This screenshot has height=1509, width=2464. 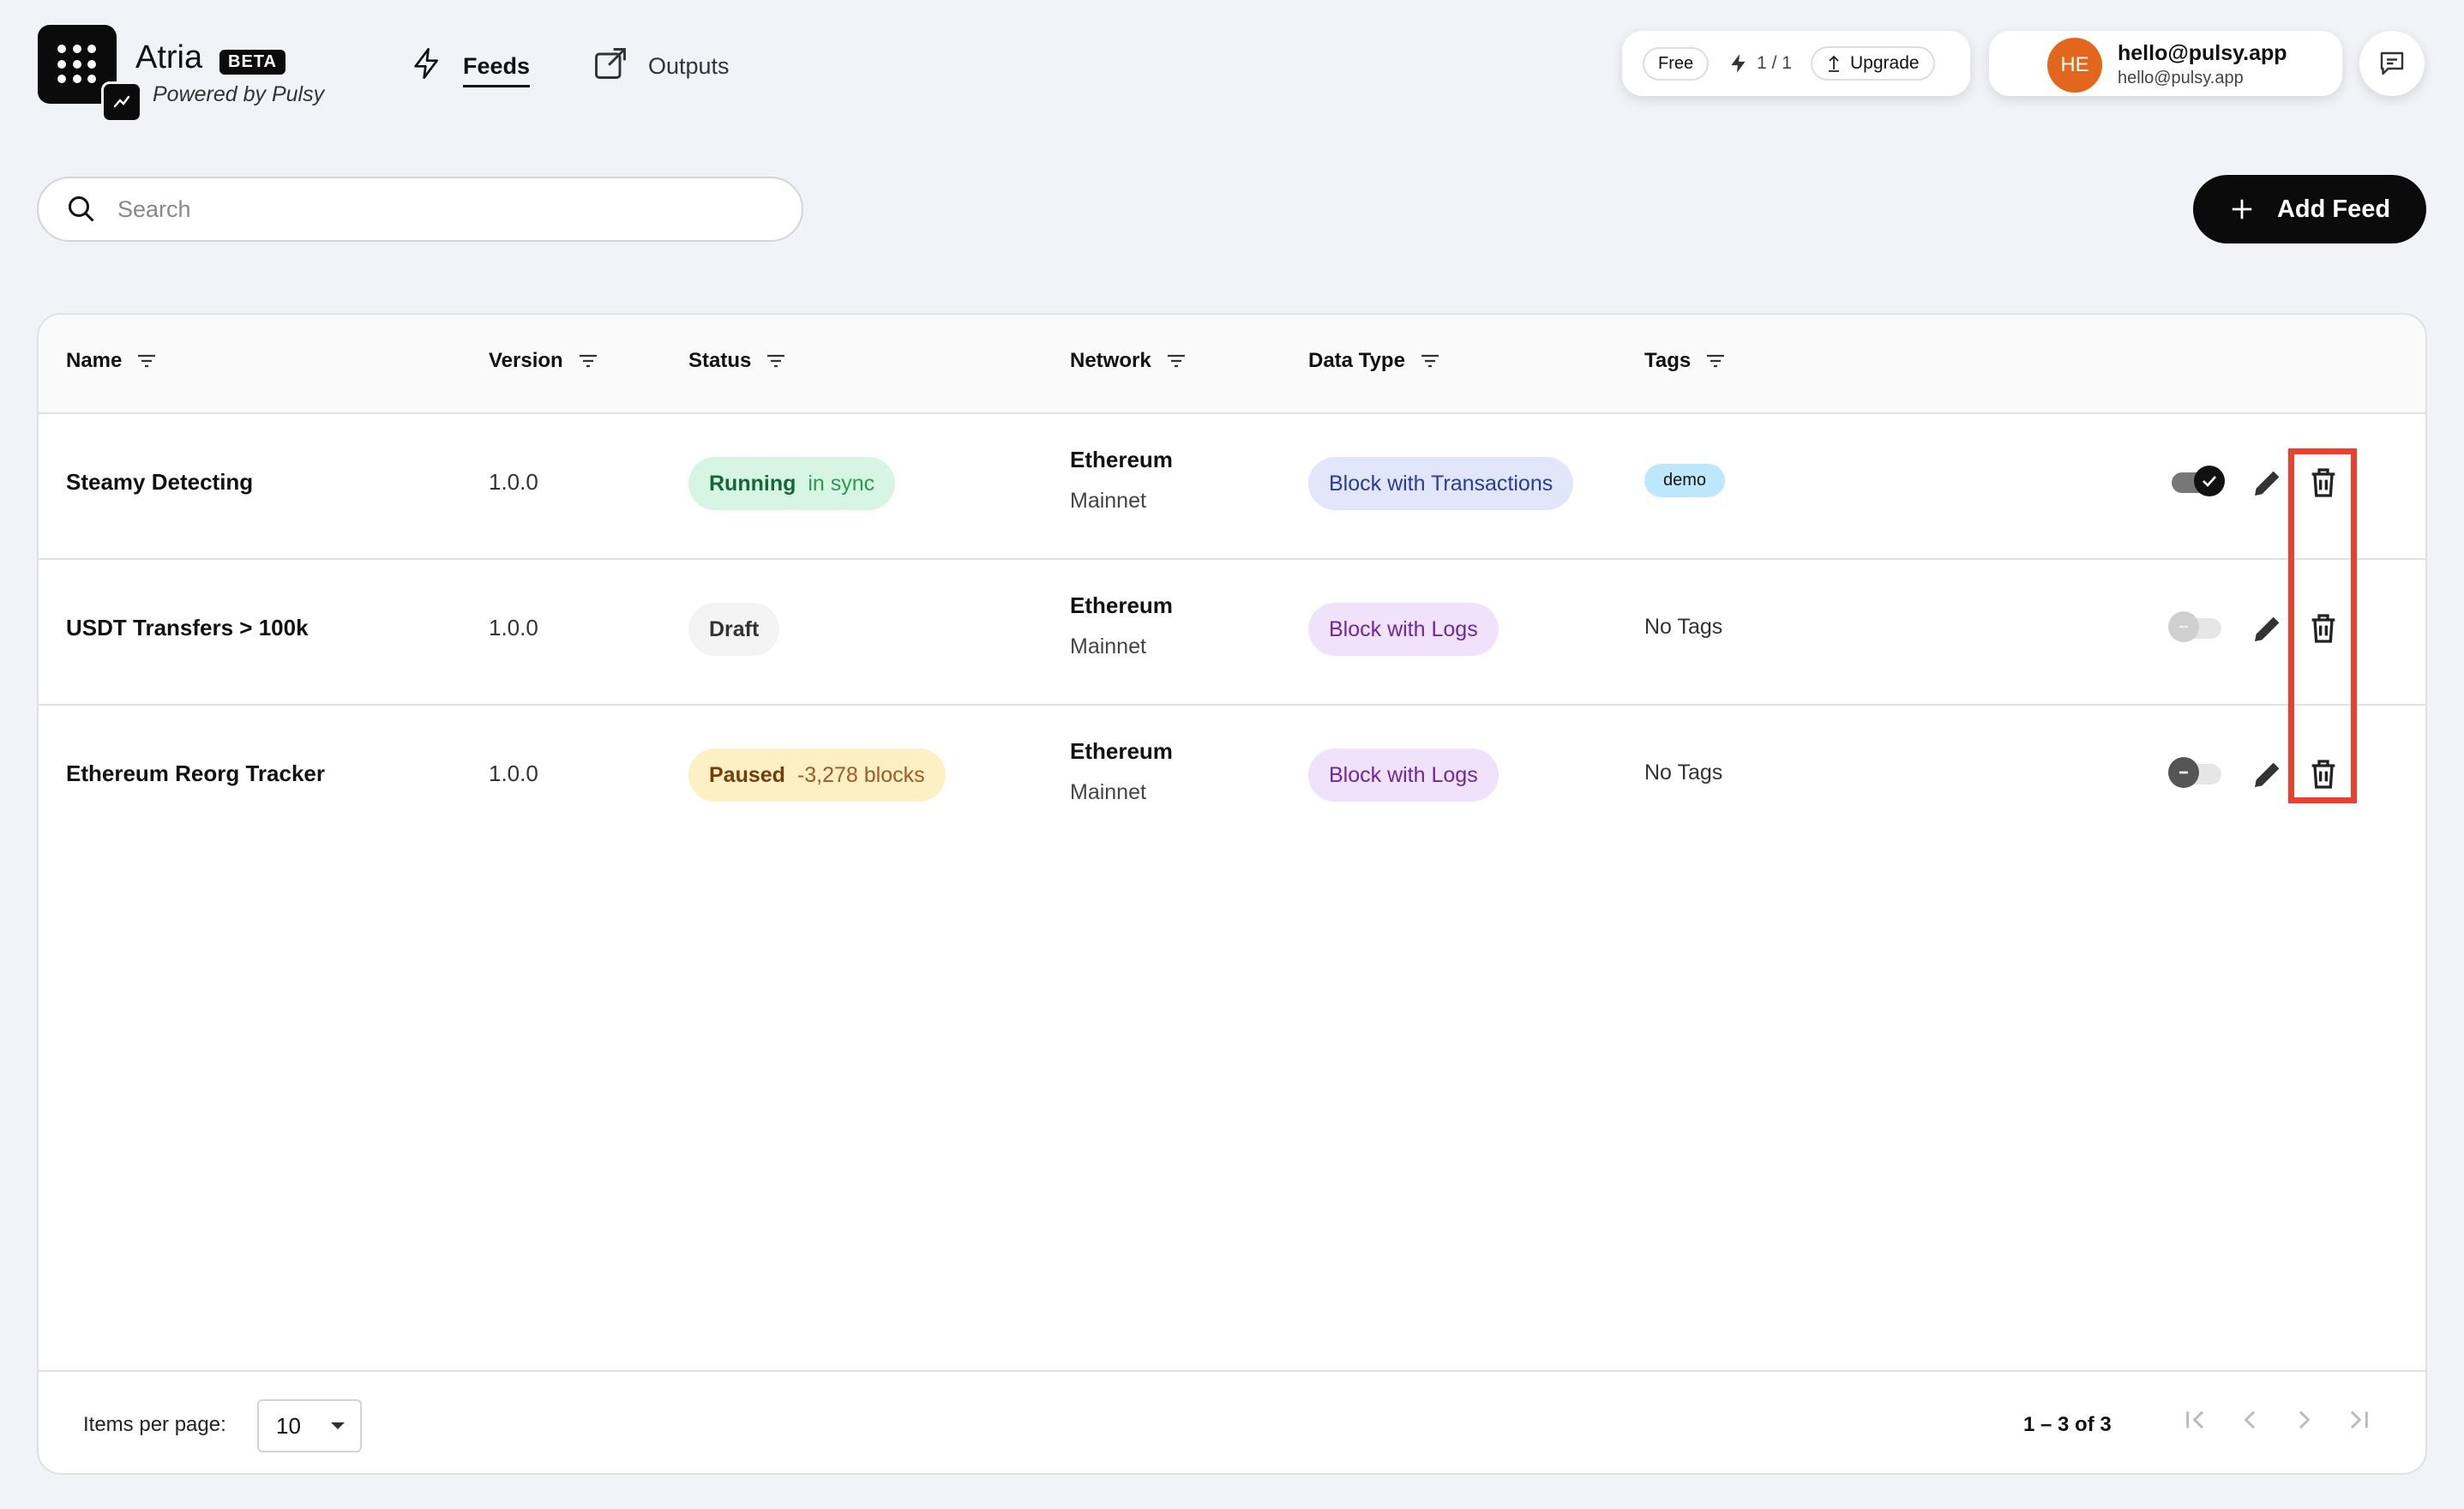 What do you see at coordinates (610, 66) in the screenshot?
I see `external-link-icon` at bounding box center [610, 66].